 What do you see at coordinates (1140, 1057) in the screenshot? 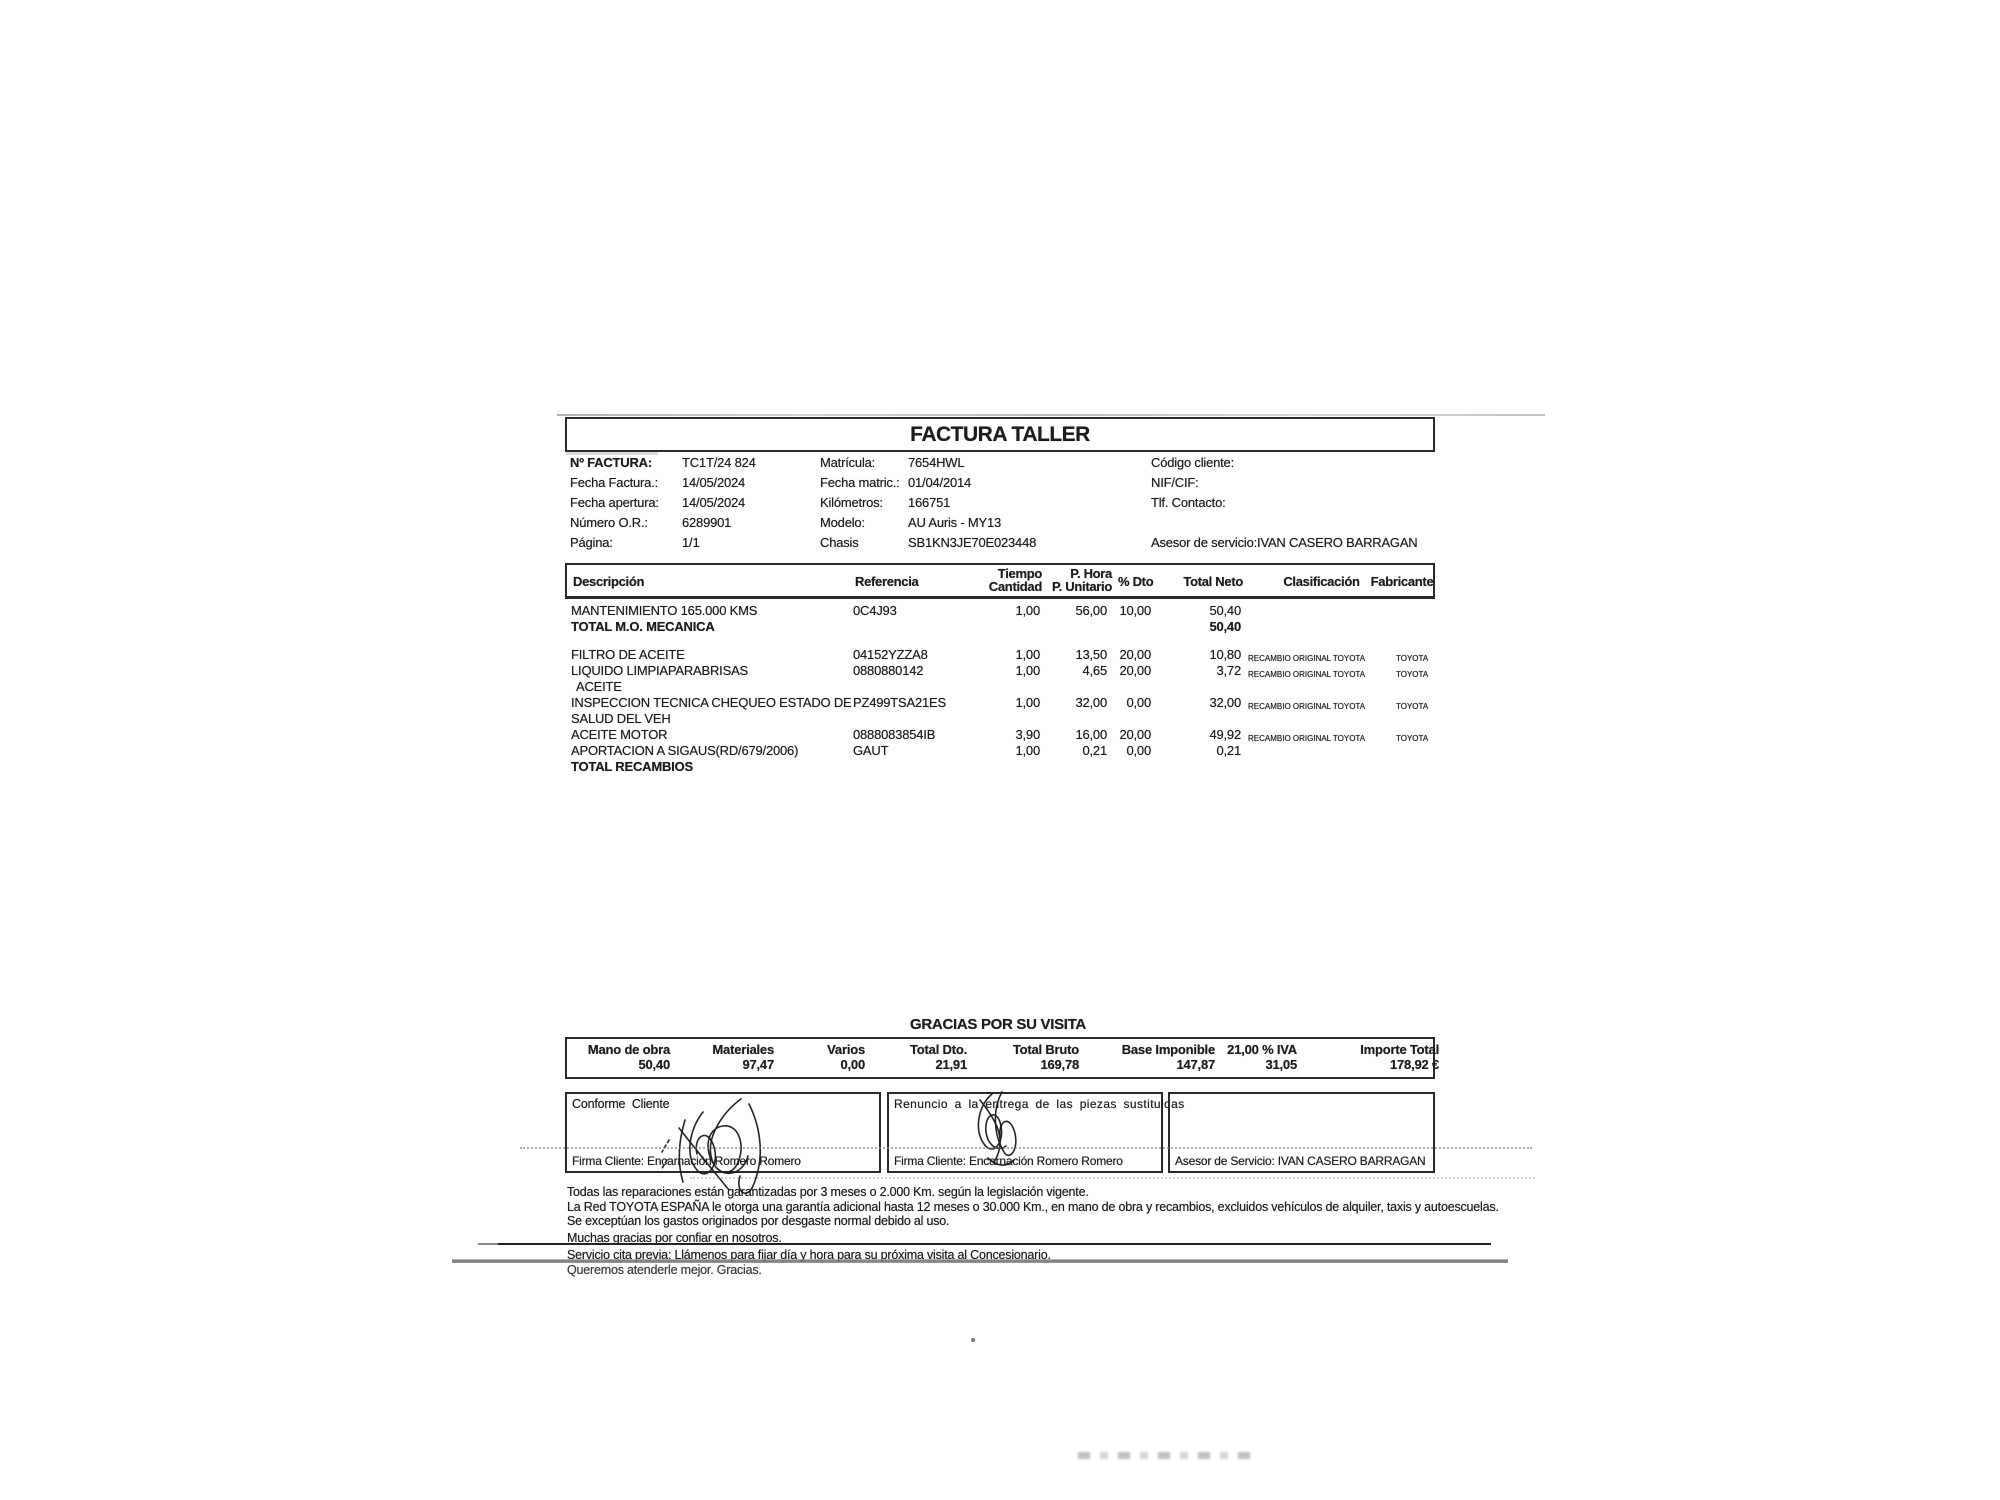
I see `totals-cell: Base Imponible 147,87` at bounding box center [1140, 1057].